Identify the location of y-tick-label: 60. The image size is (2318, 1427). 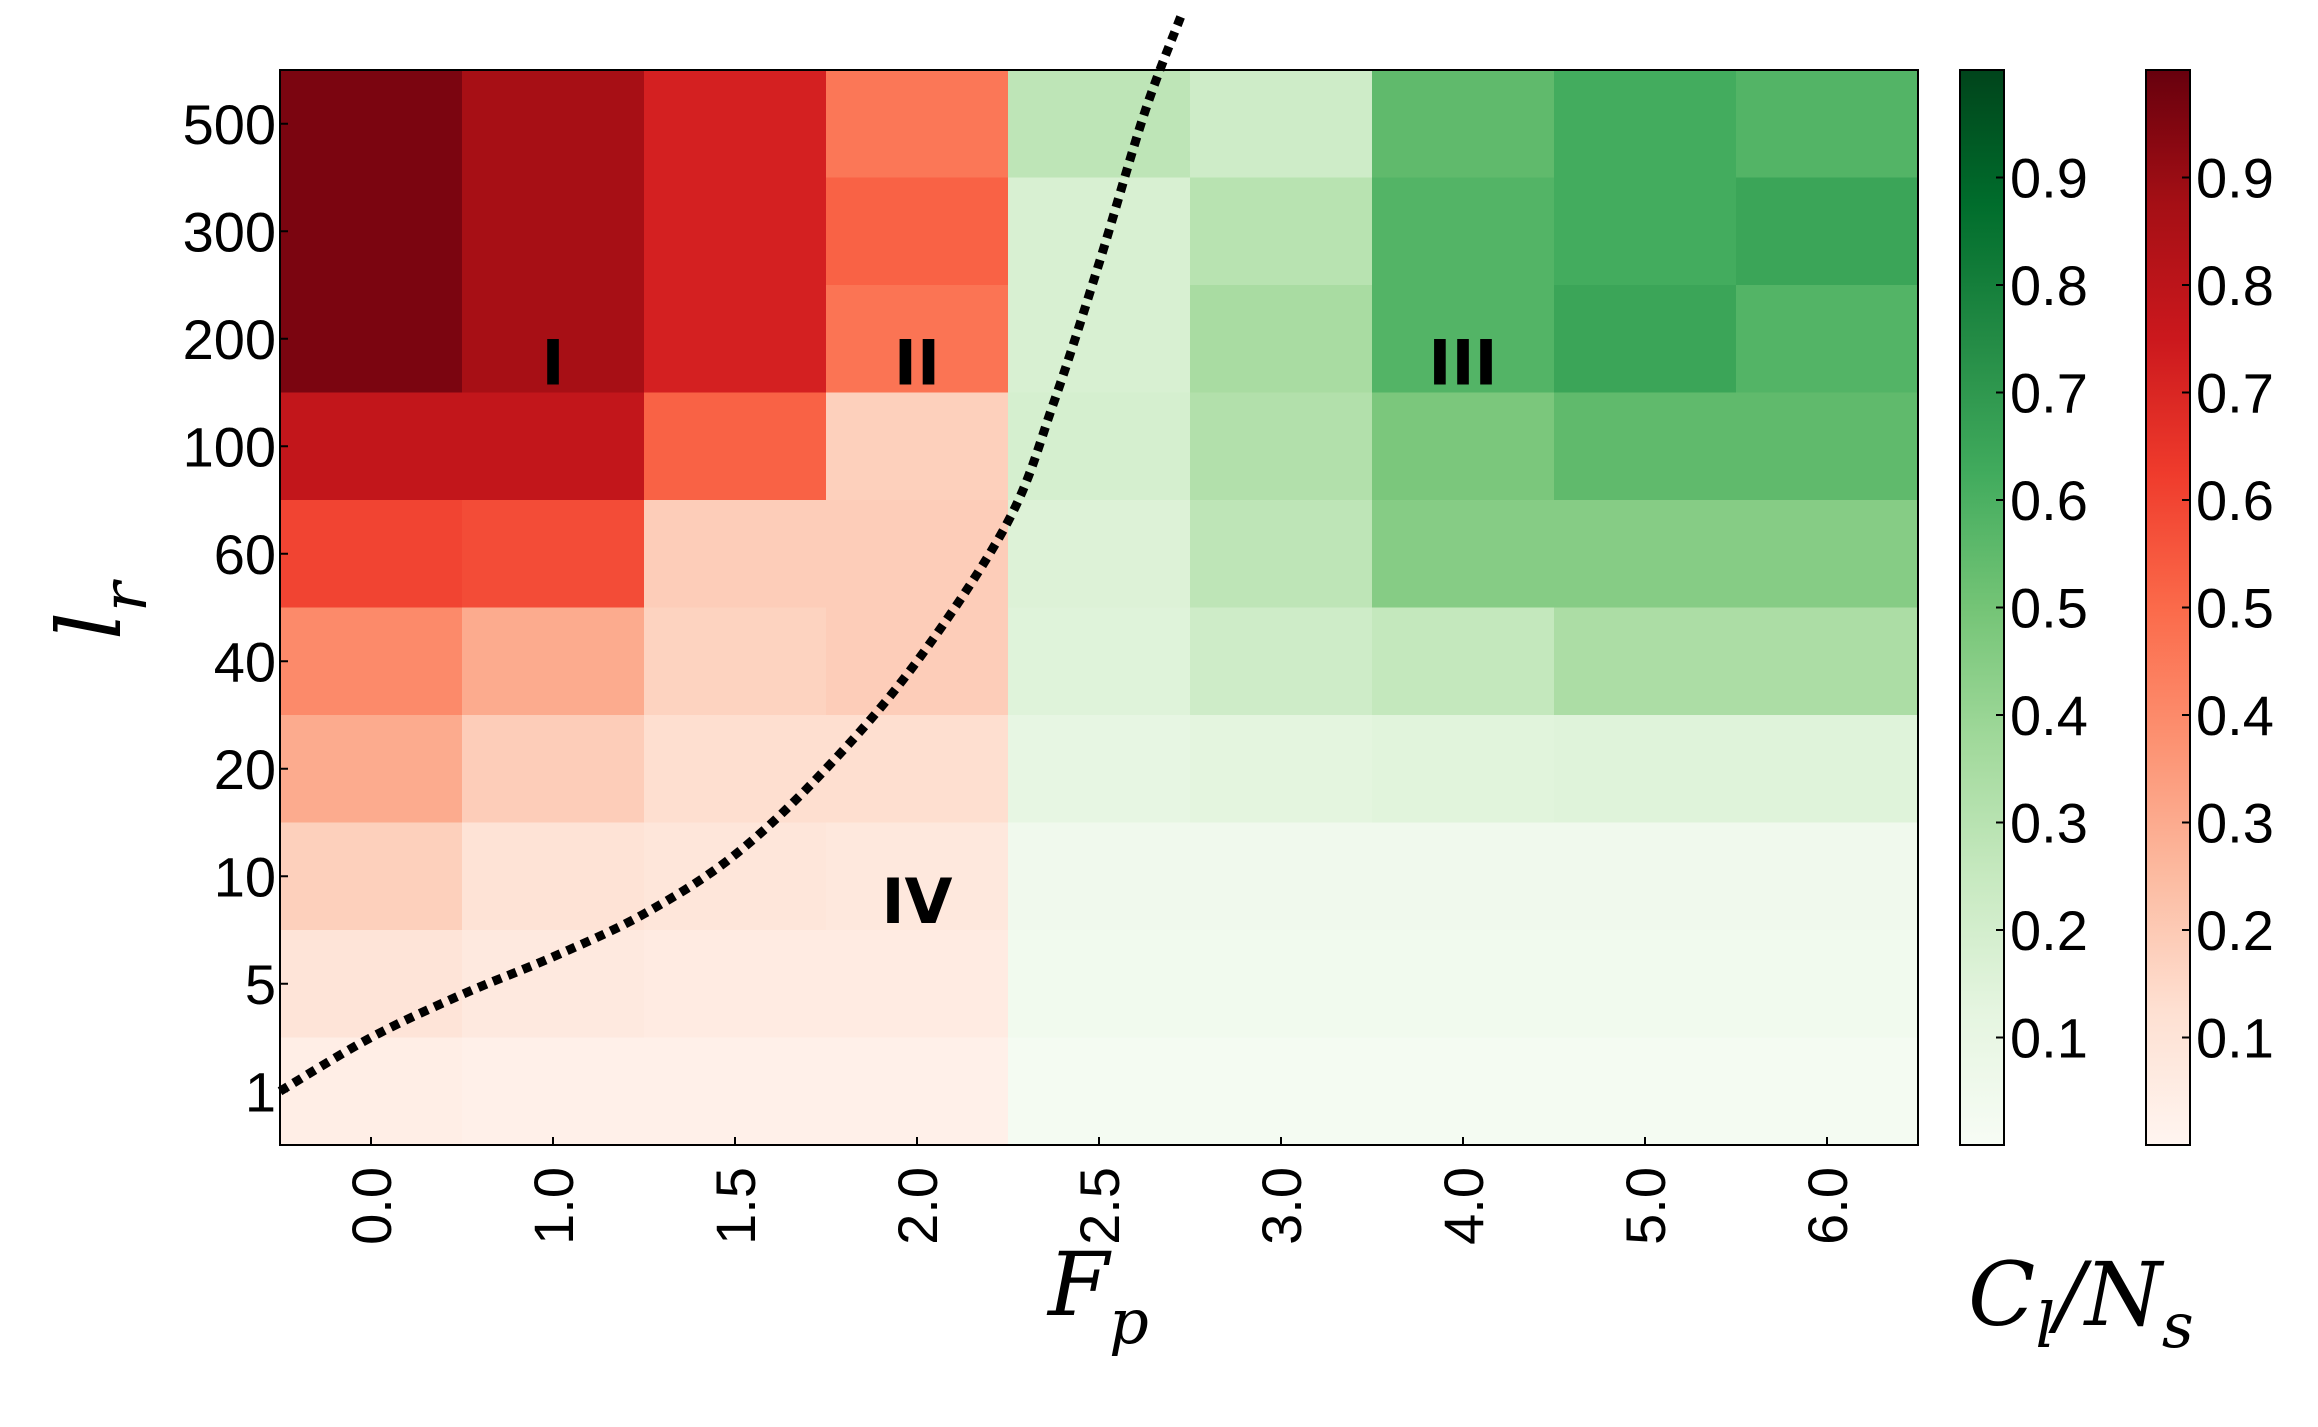
(245, 554).